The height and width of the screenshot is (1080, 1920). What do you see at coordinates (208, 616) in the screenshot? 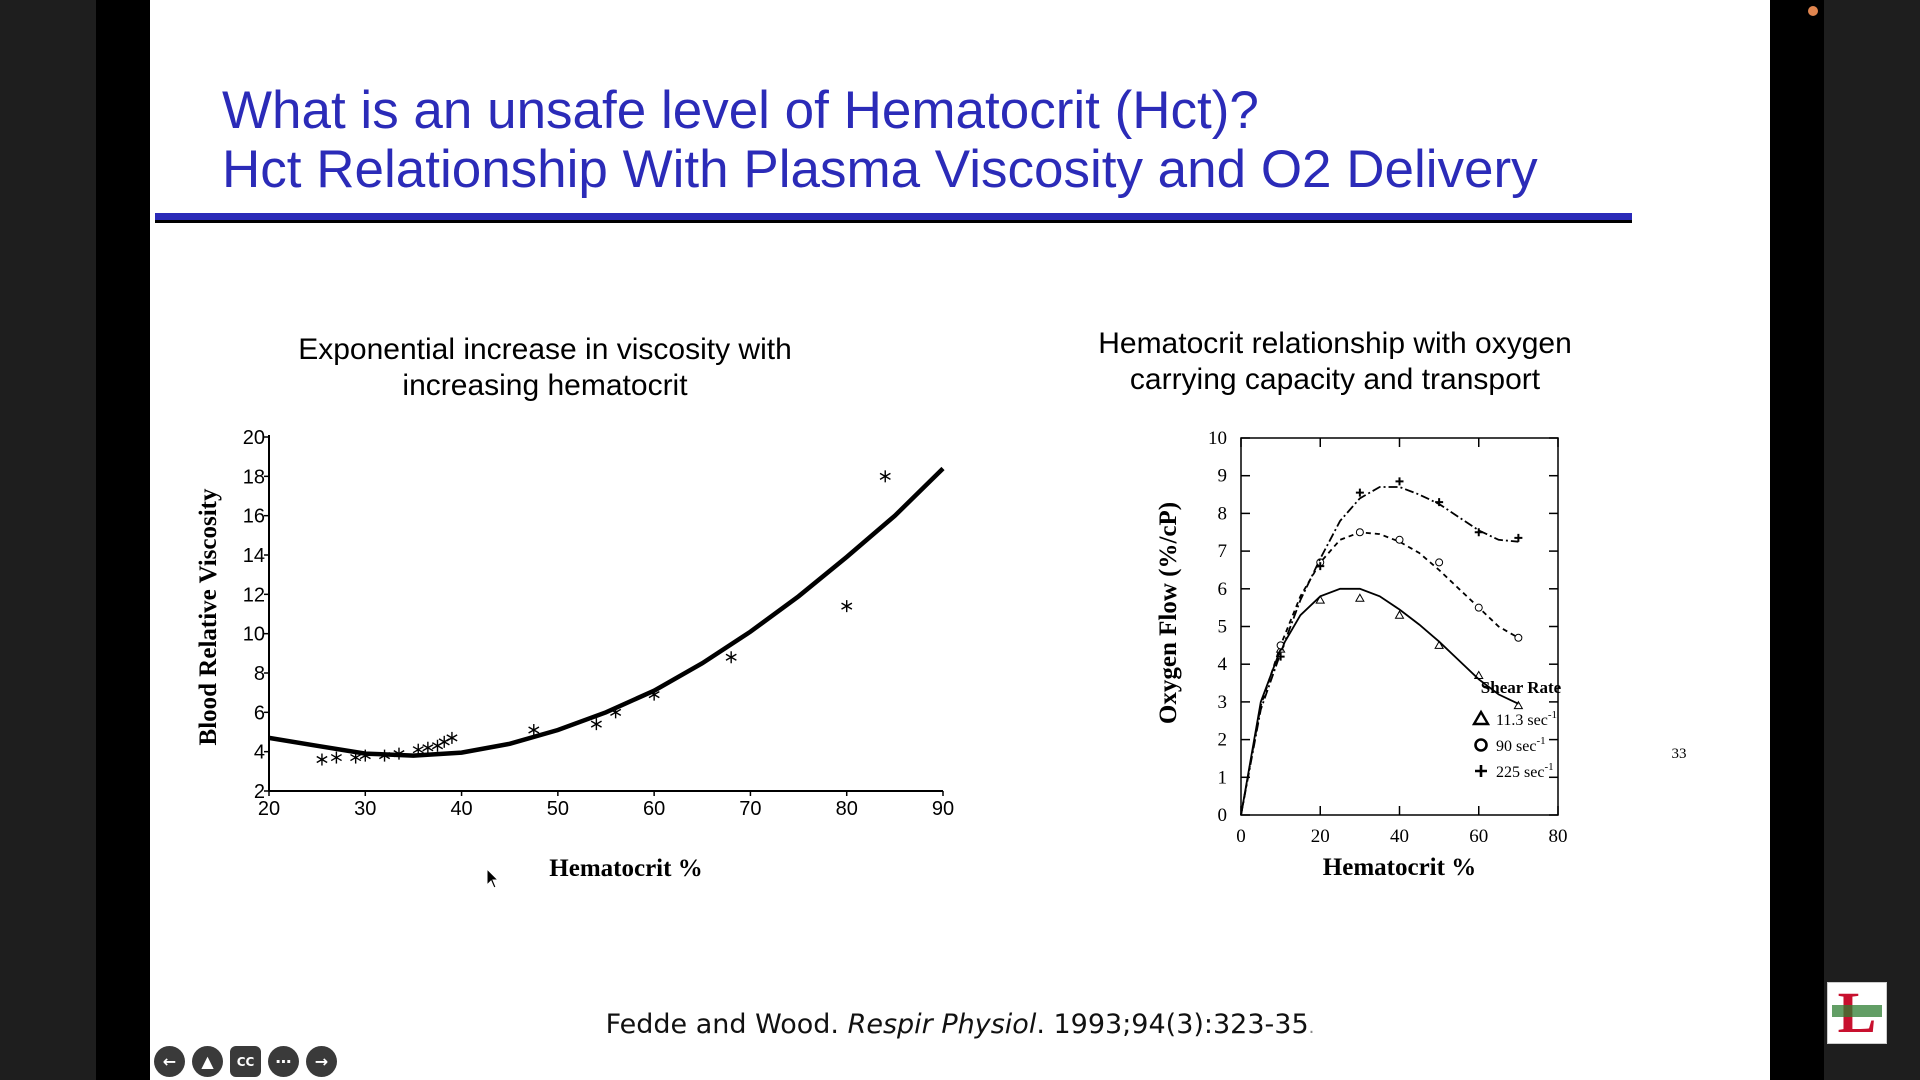
I see `y-axis-label: Blood Relative Viscosity` at bounding box center [208, 616].